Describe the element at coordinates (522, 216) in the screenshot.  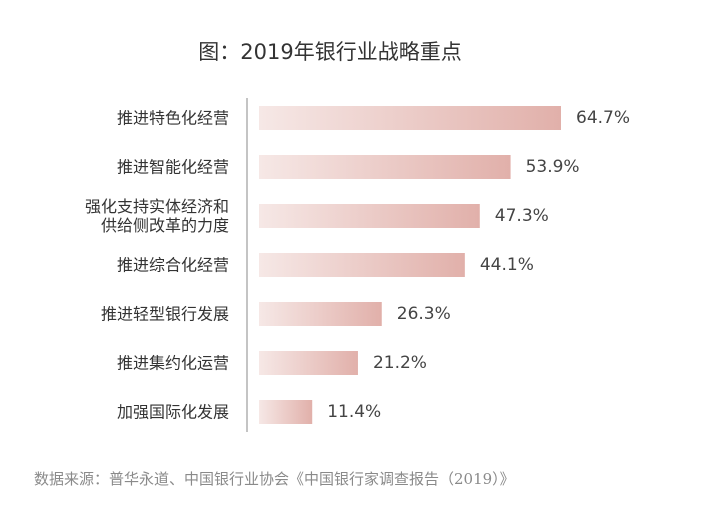
I see `value-label-3: 47.3%` at that location.